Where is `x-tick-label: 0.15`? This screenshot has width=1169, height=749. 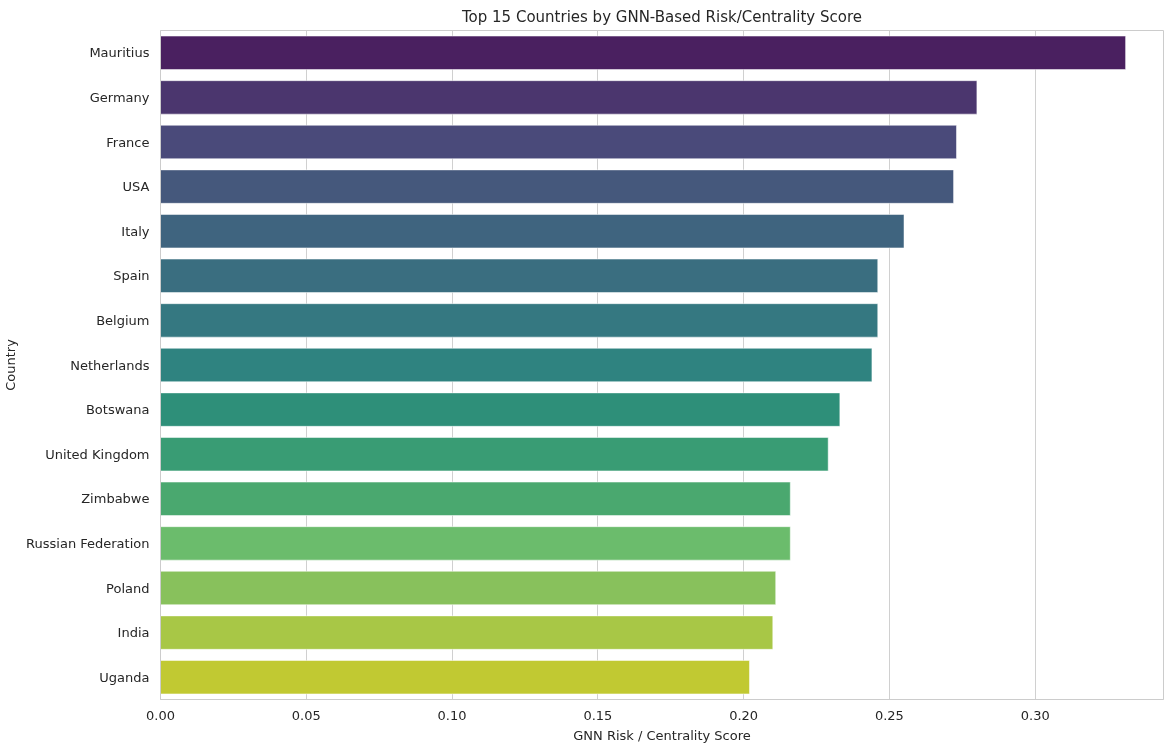
x-tick-label: 0.15 is located at coordinates (598, 715).